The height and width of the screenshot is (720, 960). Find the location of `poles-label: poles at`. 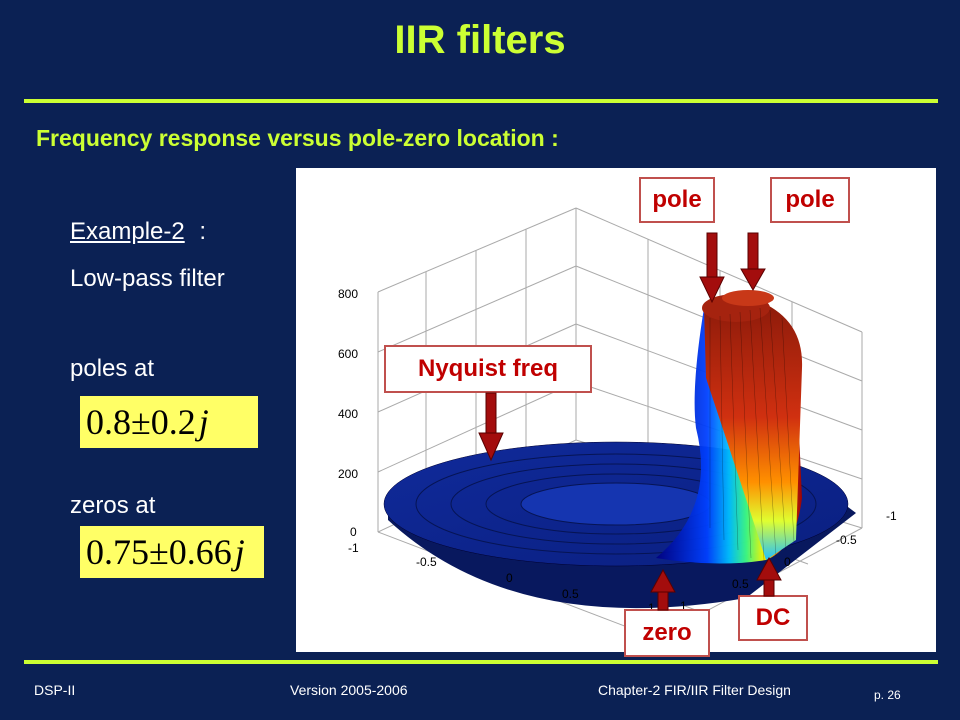

poles-label: poles at is located at coordinates (112, 368).